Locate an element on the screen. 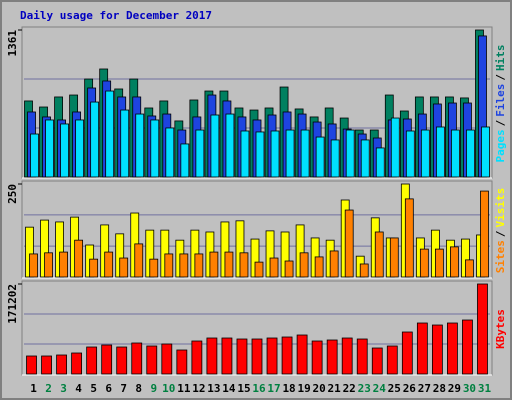 This screenshot has height=404, width=512. y-tick-label: 250 is located at coordinates (12, 194).